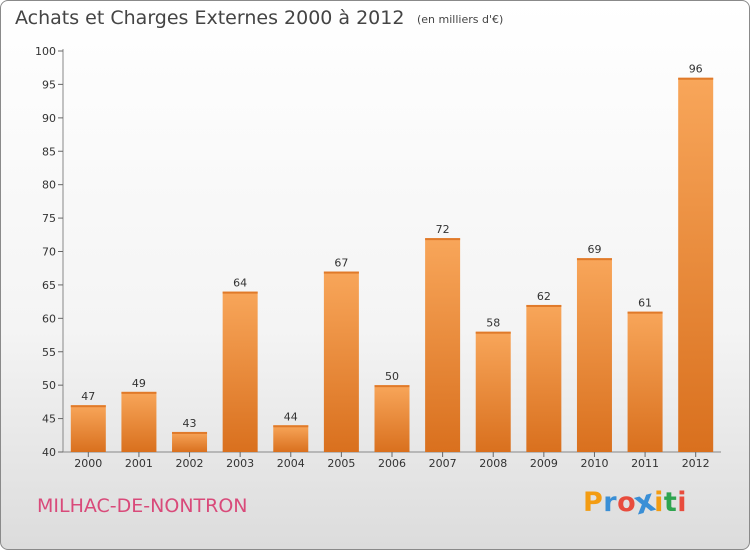  What do you see at coordinates (645, 463) in the screenshot?
I see `x-tick-label: 2011` at bounding box center [645, 463].